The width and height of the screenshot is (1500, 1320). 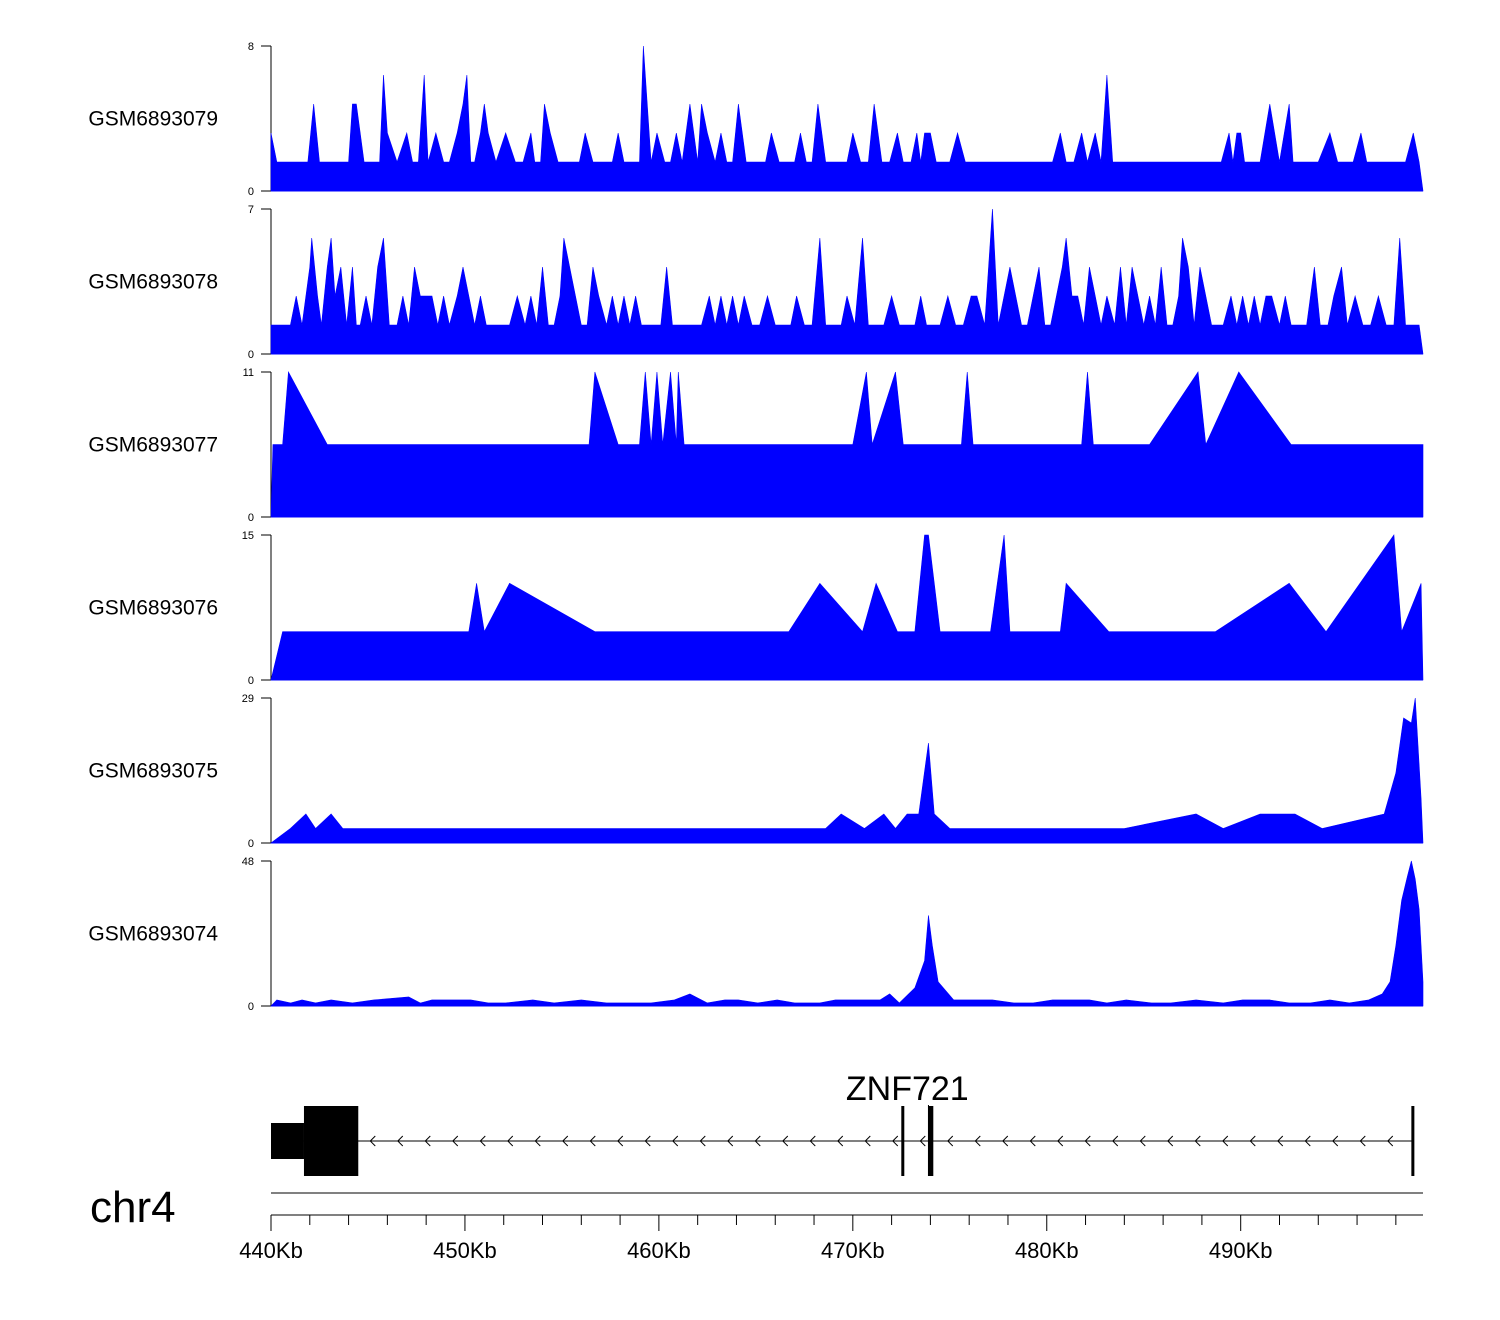 What do you see at coordinates (843, 1123) in the screenshot?
I see `gene-annotation-track: ZNF721` at bounding box center [843, 1123].